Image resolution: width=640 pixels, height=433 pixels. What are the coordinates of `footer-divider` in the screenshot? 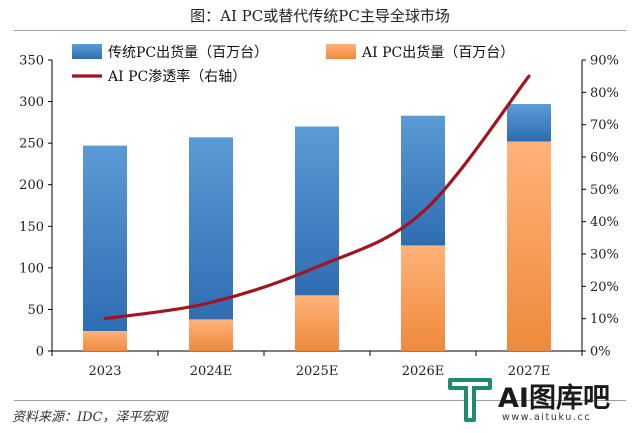 It's located at (320, 400).